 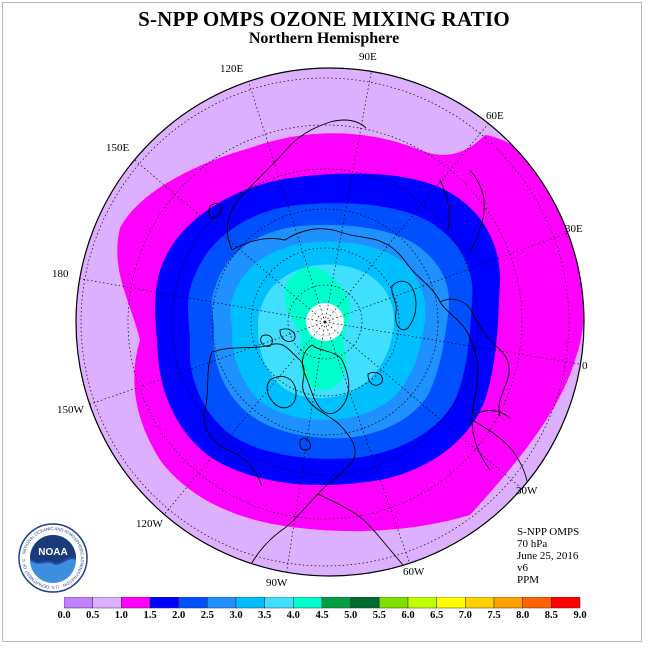 What do you see at coordinates (324, 38) in the screenshot?
I see `figure-subtitle: Northern Hemisphere` at bounding box center [324, 38].